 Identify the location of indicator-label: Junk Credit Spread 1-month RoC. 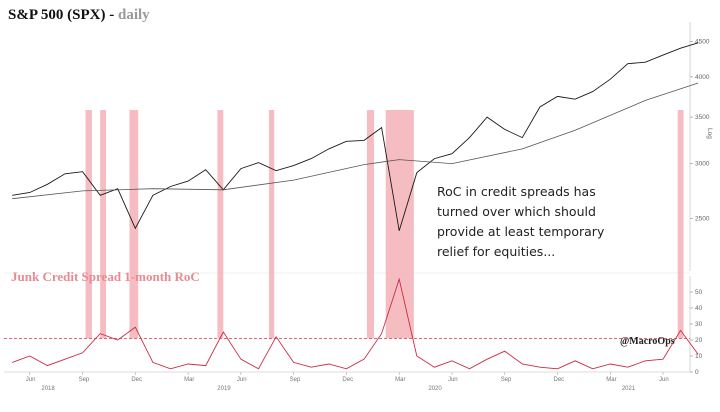
(105, 276).